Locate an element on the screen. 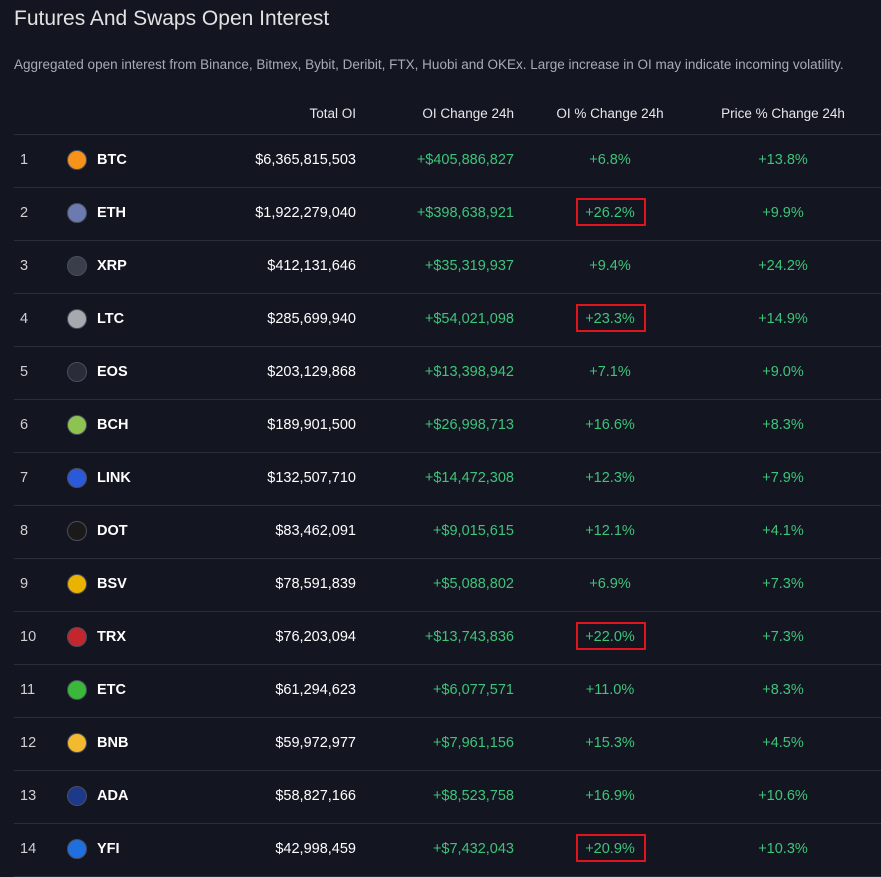 This screenshot has height=877, width=881. coin-symbol: ETH is located at coordinates (111, 213).